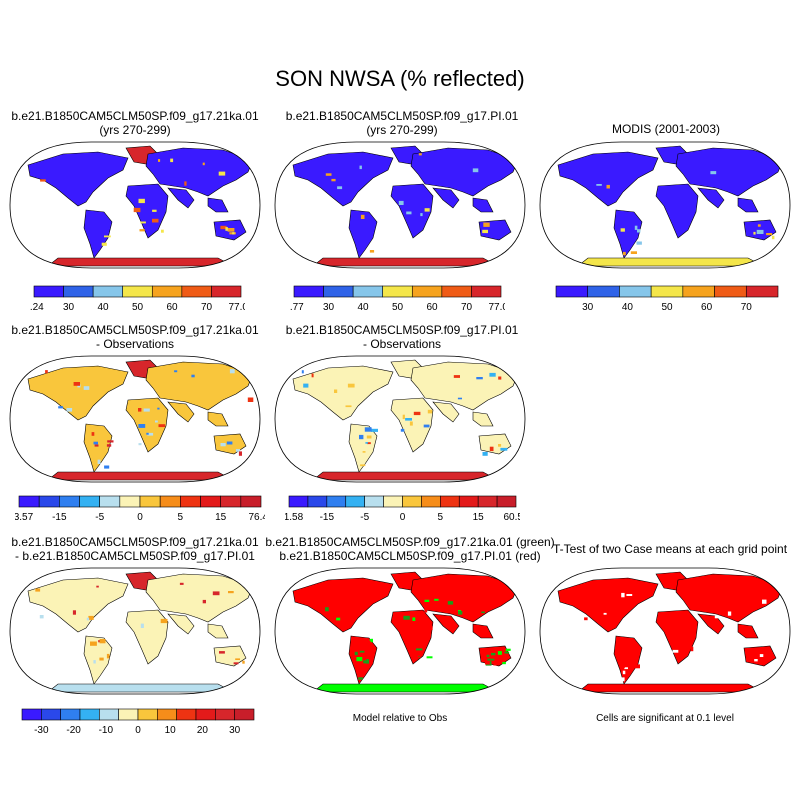 This screenshot has width=800, height=800. I want to click on colorbar-label: 0, so click(140, 517).